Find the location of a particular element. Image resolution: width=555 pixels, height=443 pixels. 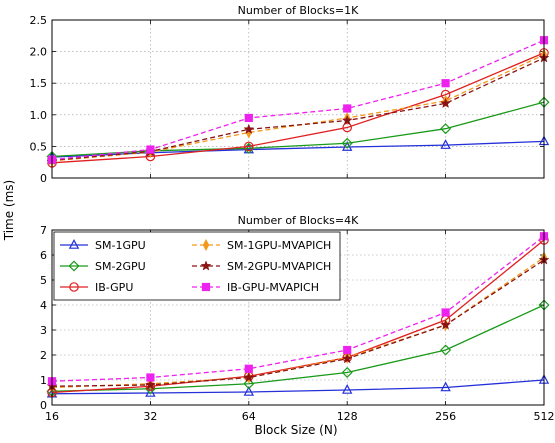

y-tick-label: 2.0 is located at coordinates (39, 52).